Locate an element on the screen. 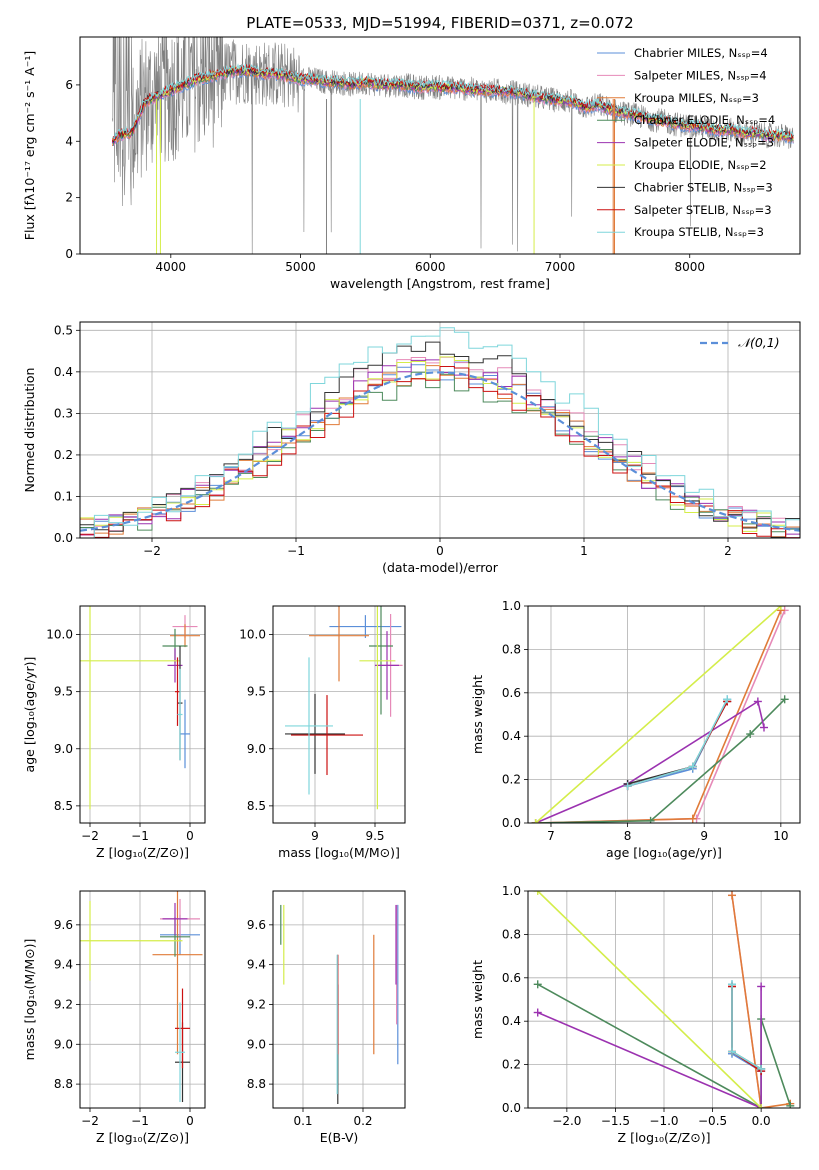 The height and width of the screenshot is (1170, 819). x-tick-label: −0.5 is located at coordinates (712, 1121).